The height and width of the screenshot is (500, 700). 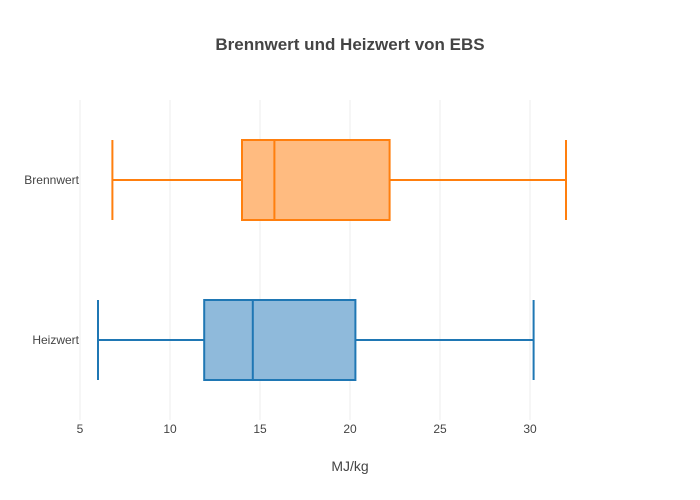 I want to click on y-axis-labels: Brennwert Heizwert, so click(x=51, y=260).